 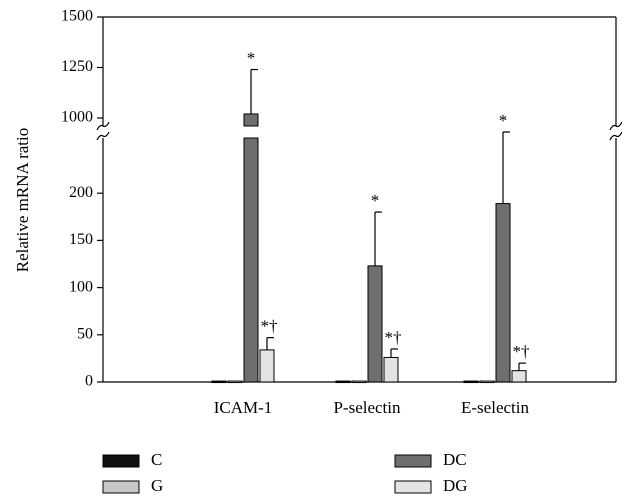 I want to click on y-tick-label: 50, so click(x=85, y=333).